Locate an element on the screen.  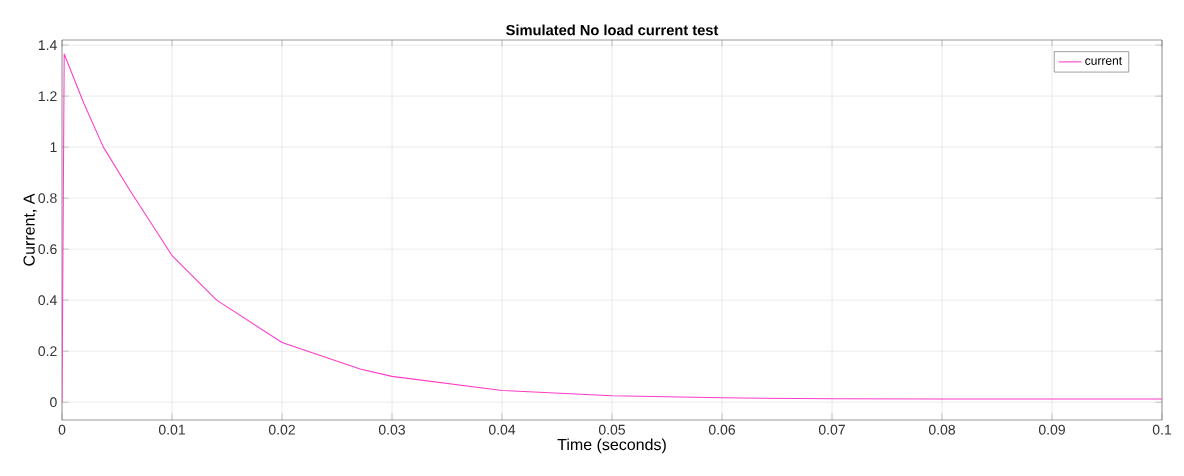
x-tick-label: 0.02 is located at coordinates (281, 429).